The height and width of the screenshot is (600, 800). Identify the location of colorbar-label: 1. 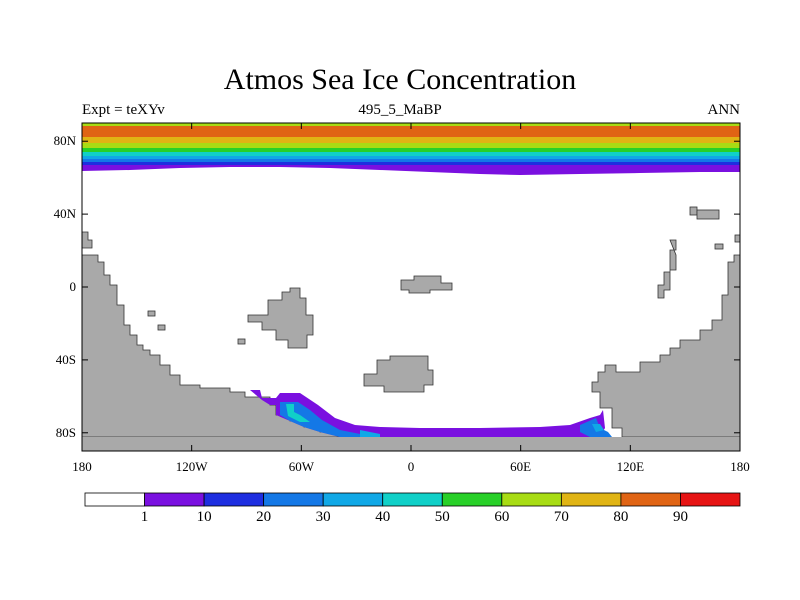
(144, 517).